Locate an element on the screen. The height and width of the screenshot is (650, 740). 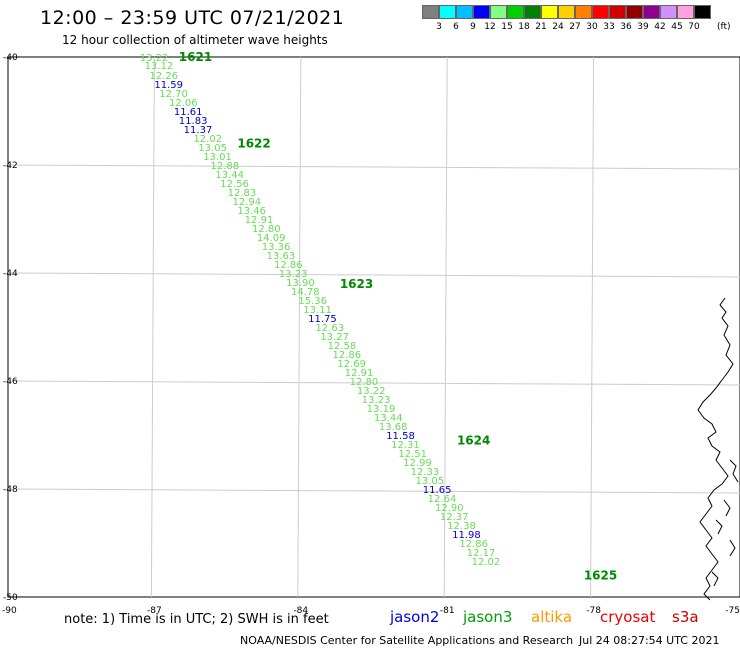
wave-height-value: 12.63 is located at coordinates (329, 328).